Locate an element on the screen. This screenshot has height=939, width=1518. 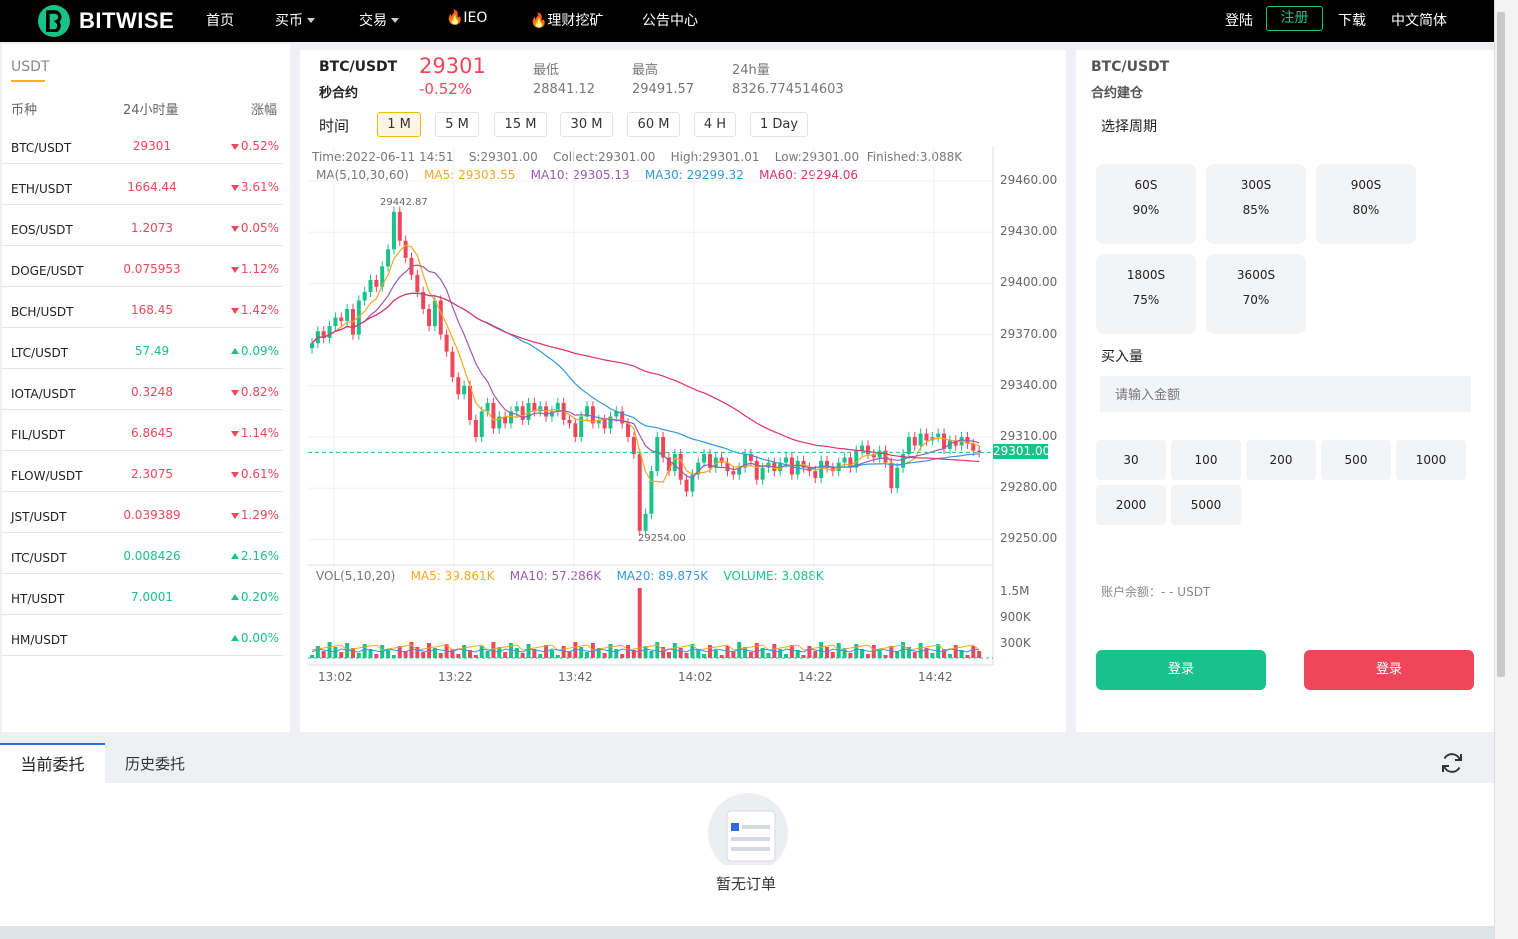
tab-history-orders: 历史委托 is located at coordinates (155, 764).